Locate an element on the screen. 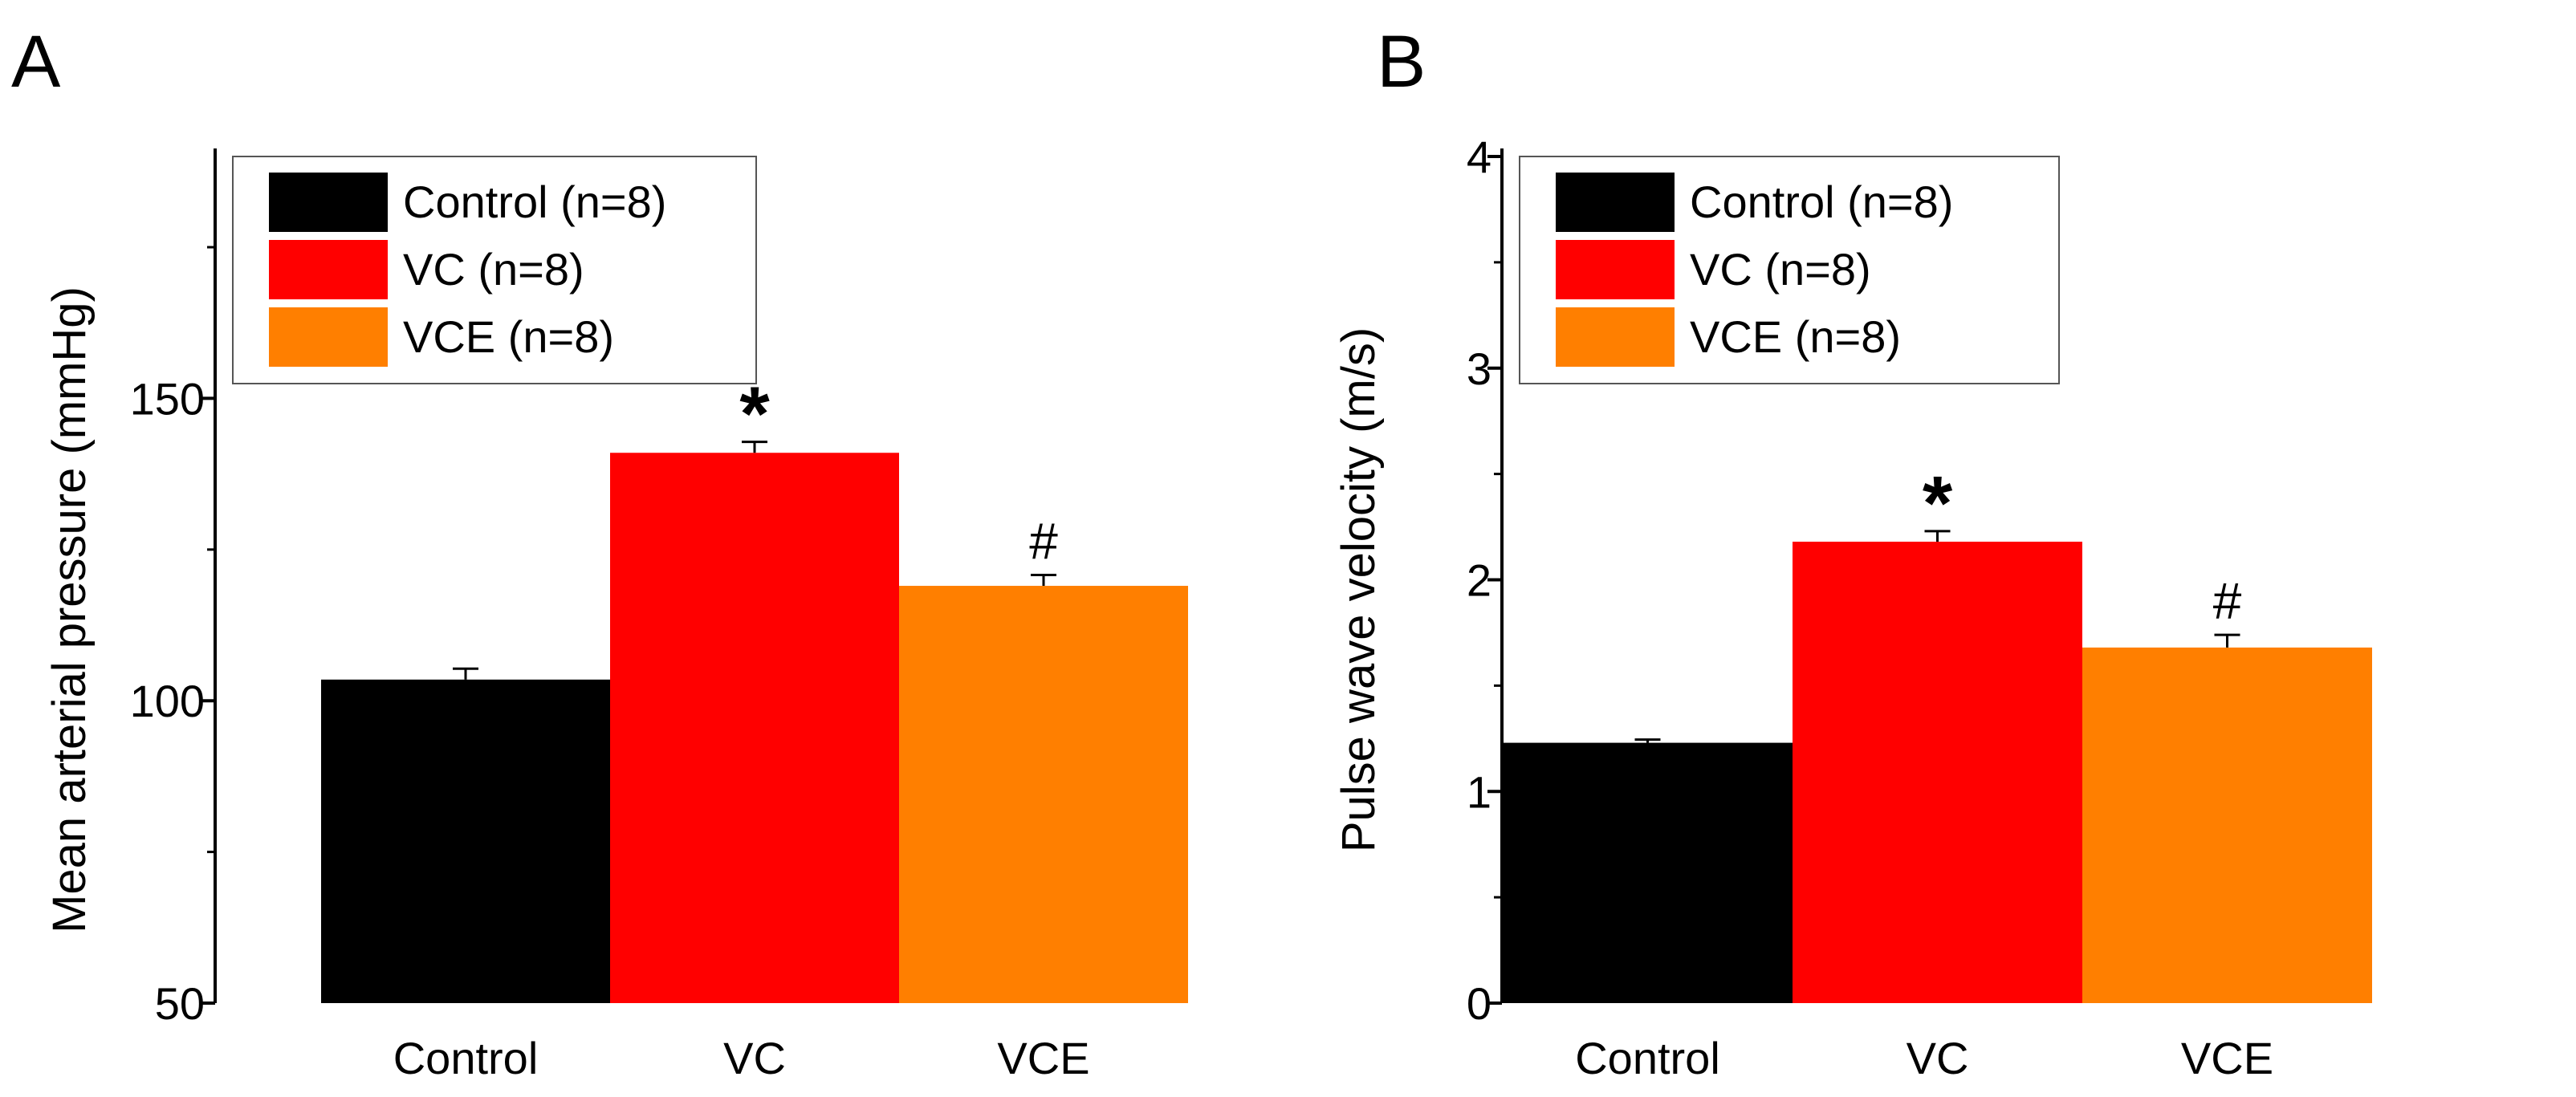  panel-a-y-tick-label-50: 50 is located at coordinates (180, 1004).